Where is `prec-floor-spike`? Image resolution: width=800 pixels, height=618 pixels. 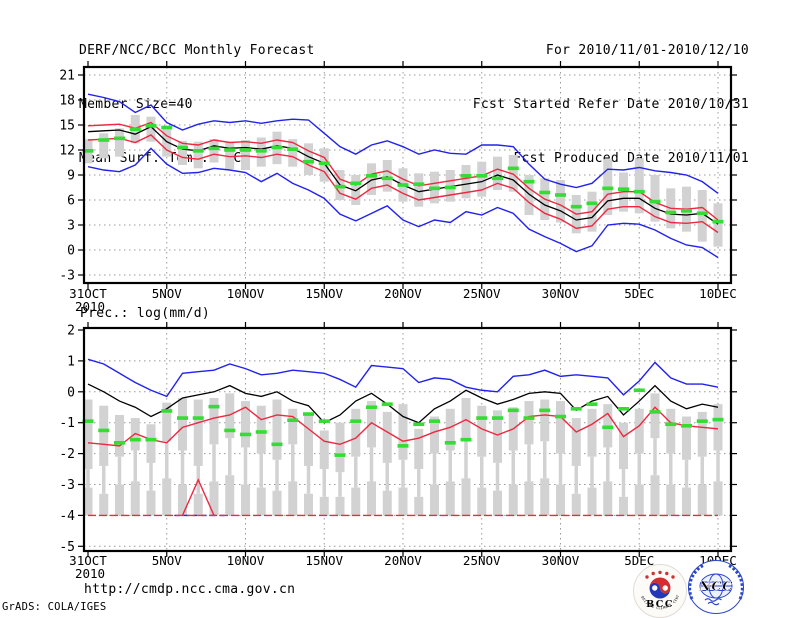
prec-floor-spike is located at coordinates (198, 497).